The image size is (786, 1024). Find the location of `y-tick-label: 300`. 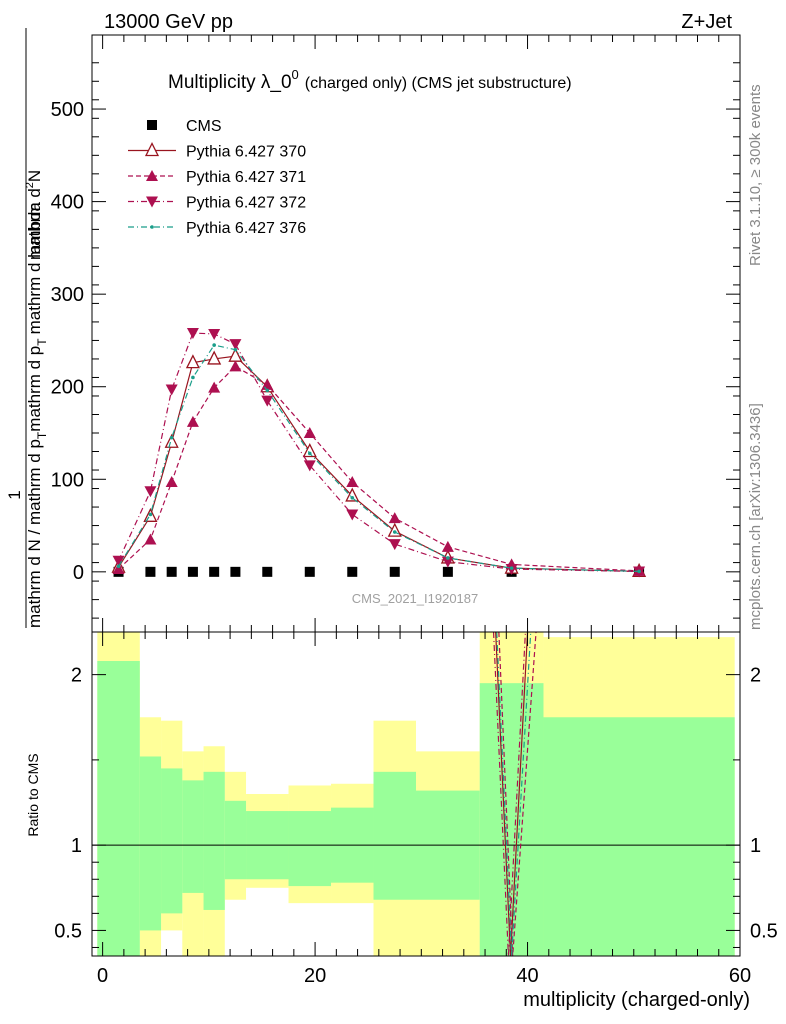

y-tick-label: 300 is located at coordinates (67, 295).